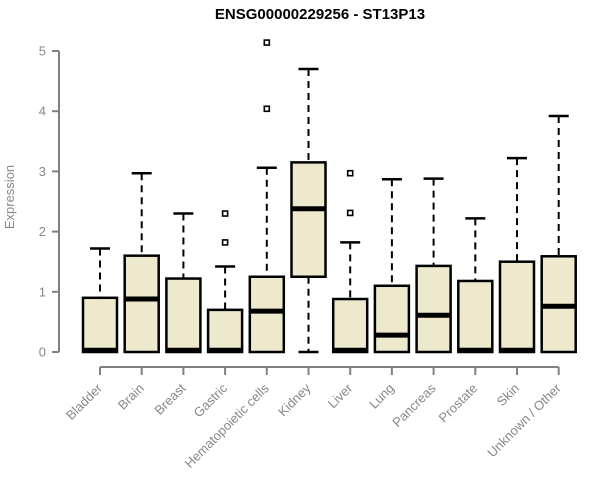 The height and width of the screenshot is (500, 600). Describe the element at coordinates (458, 403) in the screenshot. I see `x-tick-label: Prostate` at that location.